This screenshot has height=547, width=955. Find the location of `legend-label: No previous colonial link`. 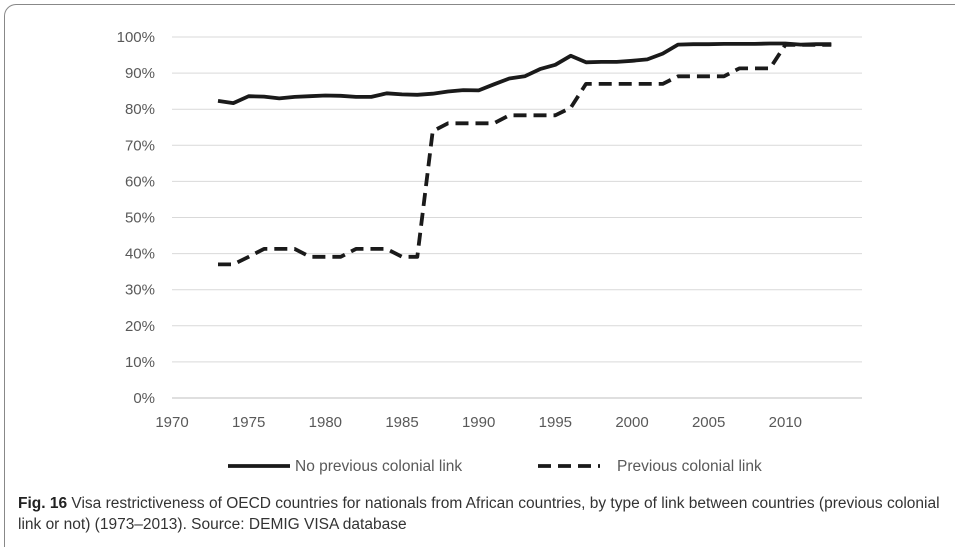

legend-label: No previous colonial link is located at coordinates (378, 466).